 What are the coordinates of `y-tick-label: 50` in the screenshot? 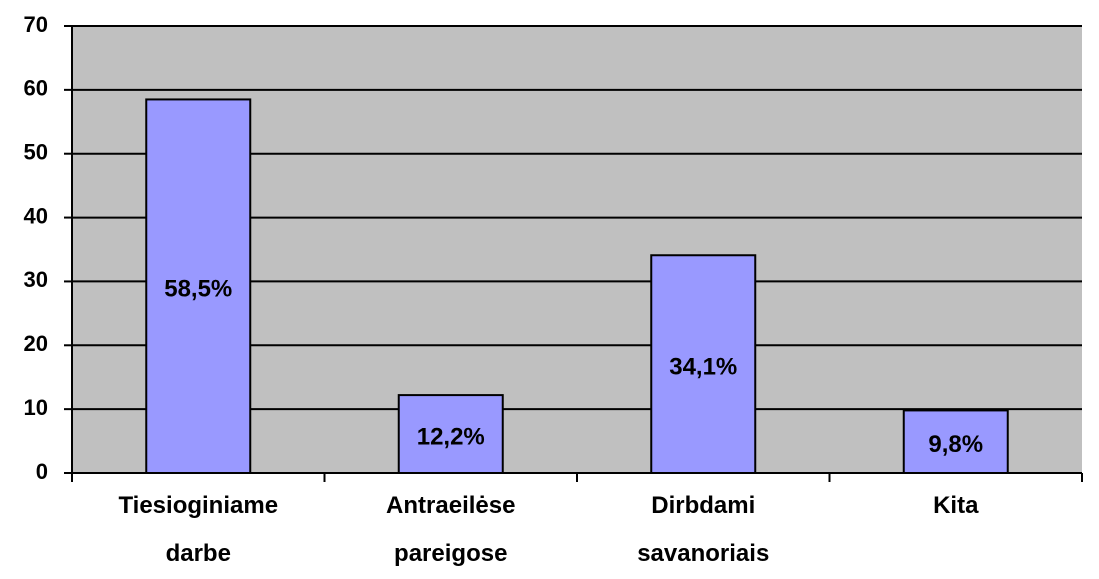 It's located at (36, 152).